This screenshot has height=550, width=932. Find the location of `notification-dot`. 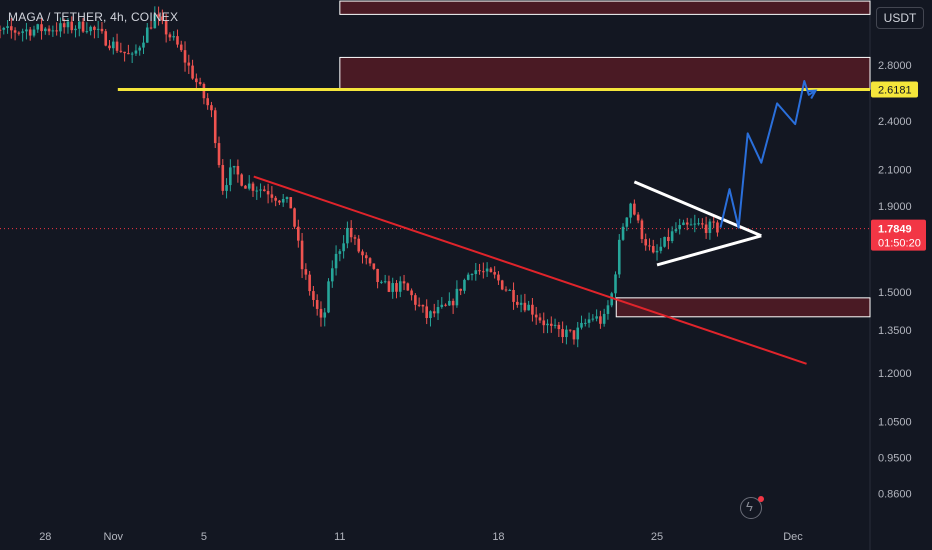

notification-dot is located at coordinates (761, 499).